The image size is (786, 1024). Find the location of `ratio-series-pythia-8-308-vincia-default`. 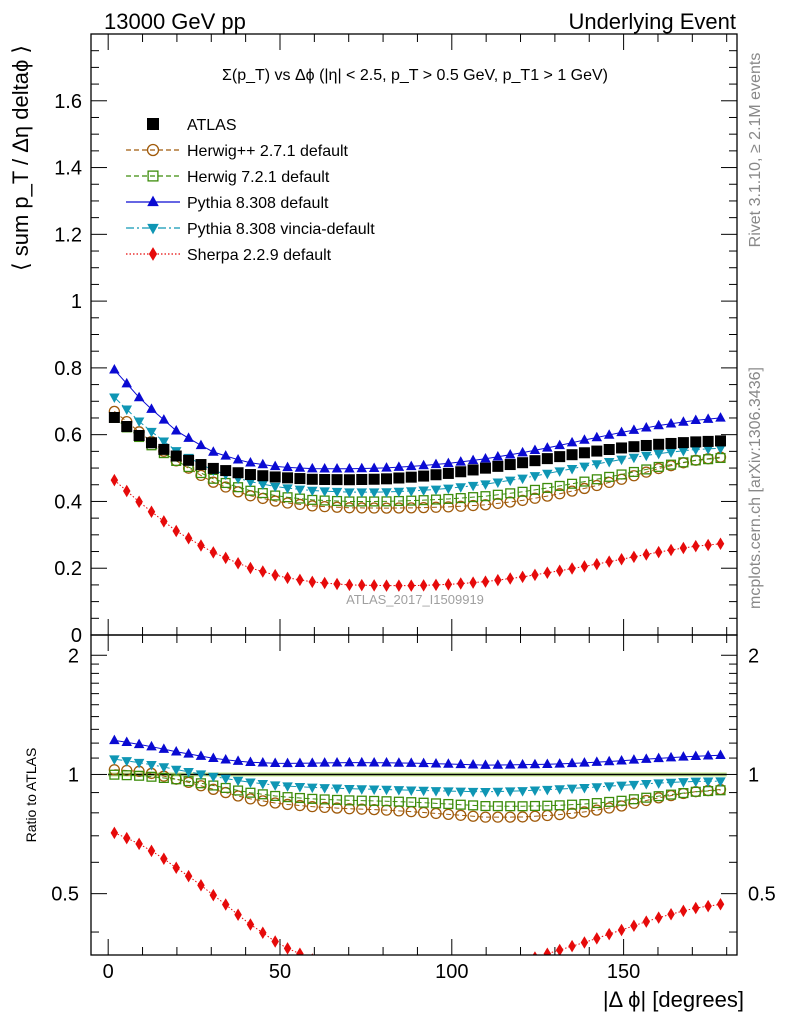

ratio-series-pythia-8-308-vincia-default is located at coordinates (417, 776).